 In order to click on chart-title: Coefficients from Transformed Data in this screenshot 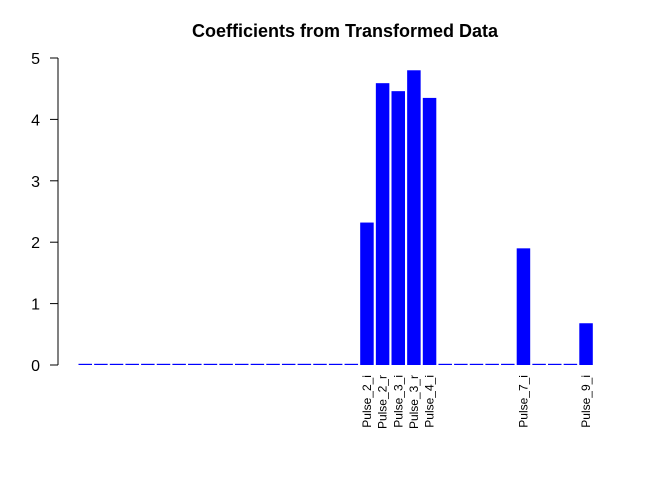, I will do `click(345, 31)`.